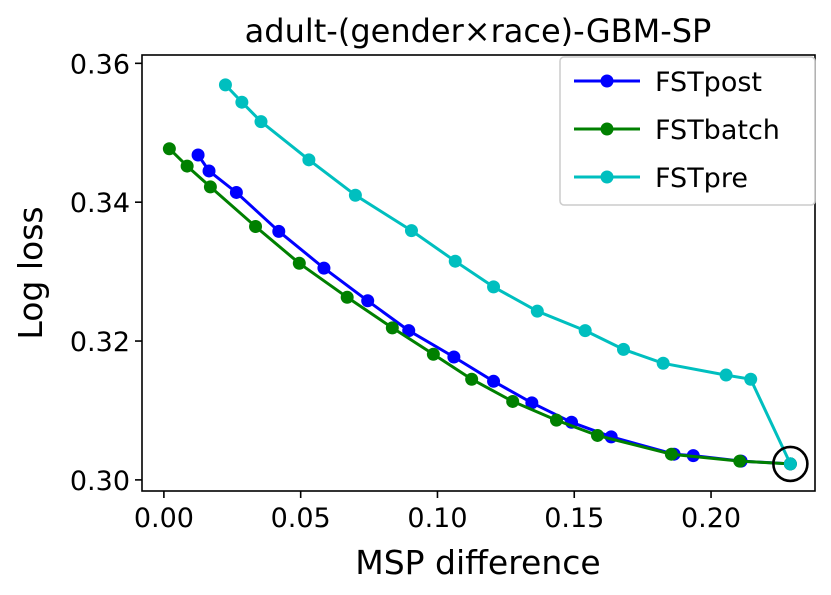  Describe the element at coordinates (100, 481) in the screenshot. I see `y-tick-label: 0.30` at that location.